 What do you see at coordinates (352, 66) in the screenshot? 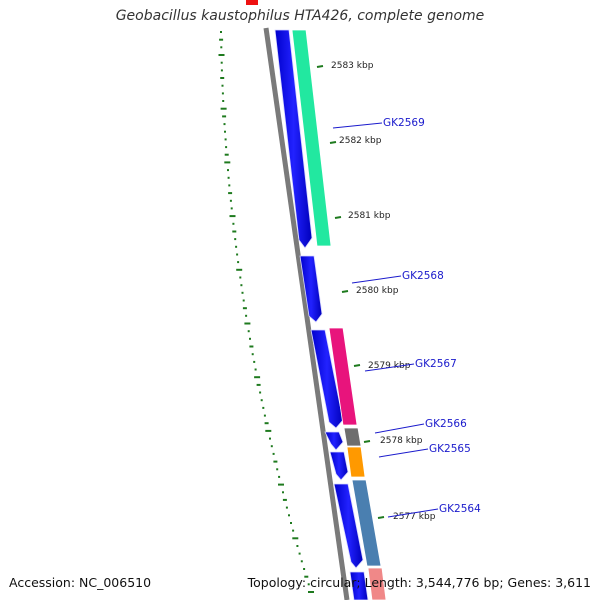
I see `tick-label: 2583 kbp` at bounding box center [352, 66].